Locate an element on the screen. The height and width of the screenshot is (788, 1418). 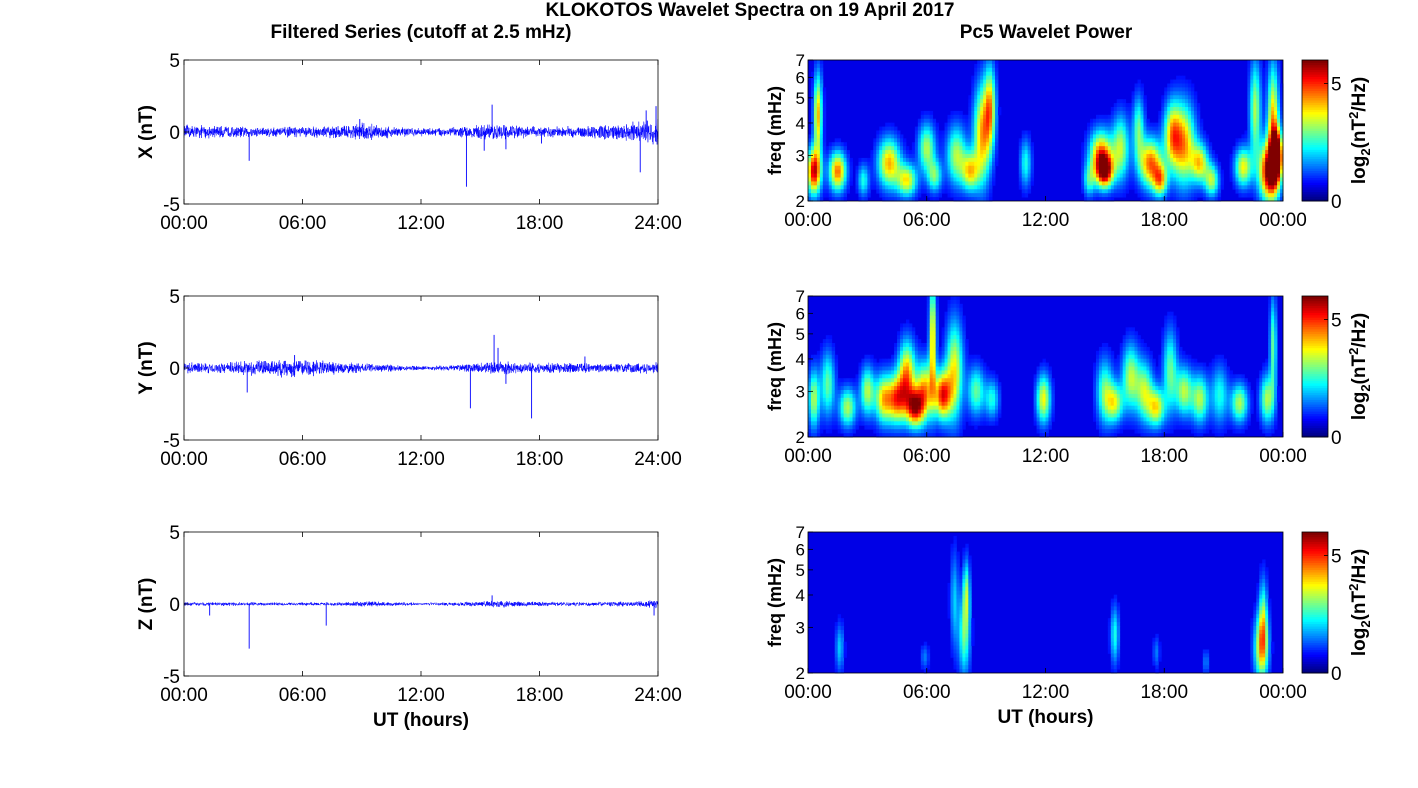
right-column-title: Pc5 Wavelet Power is located at coordinates (1046, 32).